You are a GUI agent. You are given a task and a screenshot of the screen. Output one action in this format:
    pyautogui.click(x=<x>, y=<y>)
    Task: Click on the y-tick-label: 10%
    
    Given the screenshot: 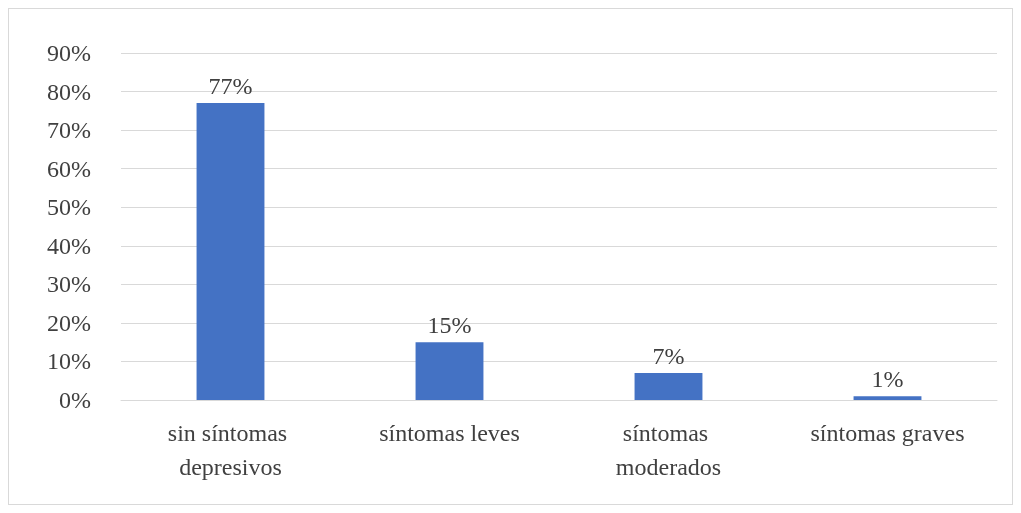 What is the action you would take?
    pyautogui.click(x=69, y=361)
    